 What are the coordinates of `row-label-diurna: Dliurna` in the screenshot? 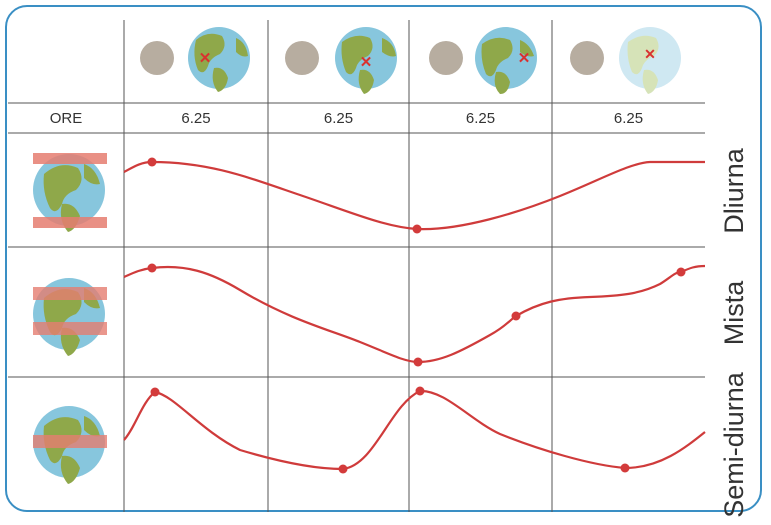 It's located at (734, 191).